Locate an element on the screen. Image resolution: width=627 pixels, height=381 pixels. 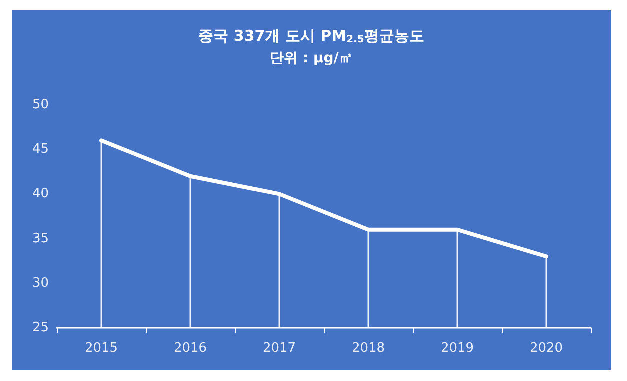
x-tick-label: 2020 is located at coordinates (547, 348).